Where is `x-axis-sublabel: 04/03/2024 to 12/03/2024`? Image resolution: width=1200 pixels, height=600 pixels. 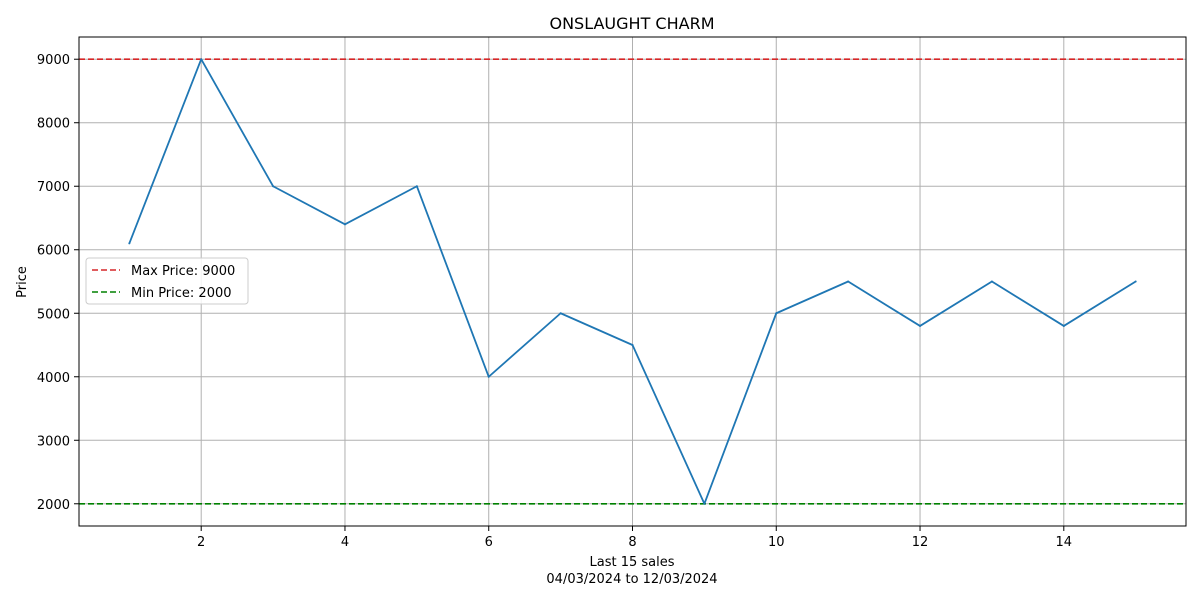 x-axis-sublabel: 04/03/2024 to 12/03/2024 is located at coordinates (631, 579).